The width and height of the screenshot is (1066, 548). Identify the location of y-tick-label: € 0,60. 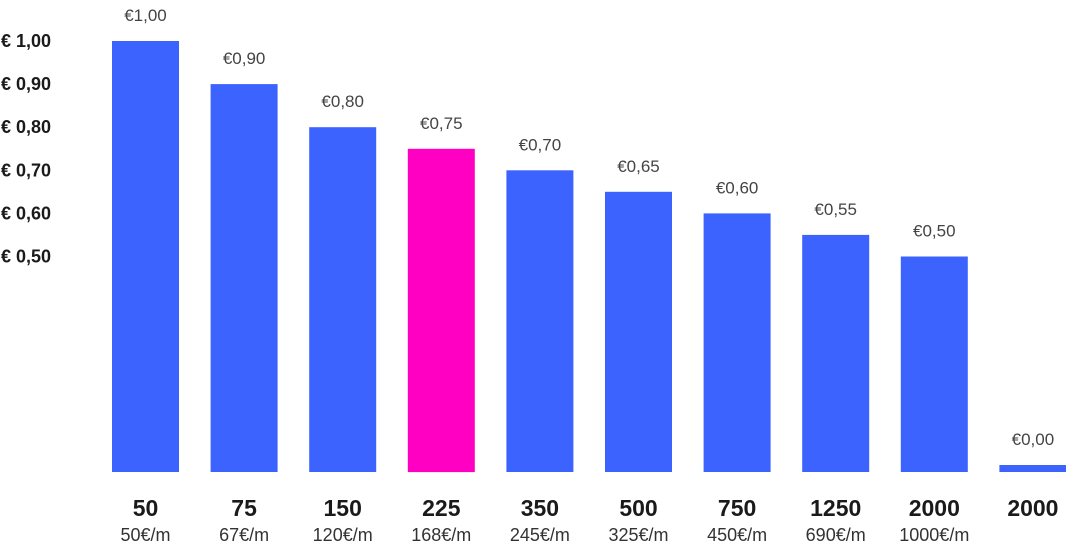
(26, 213).